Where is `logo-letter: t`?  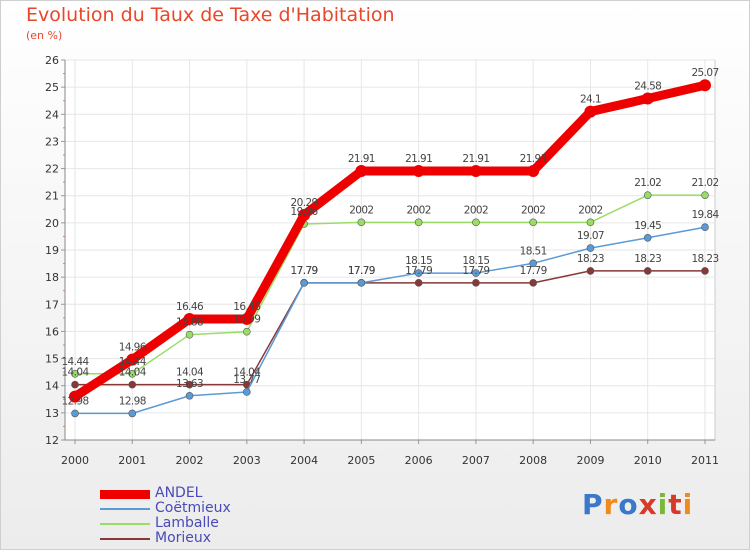 logo-letter: t is located at coordinates (675, 504).